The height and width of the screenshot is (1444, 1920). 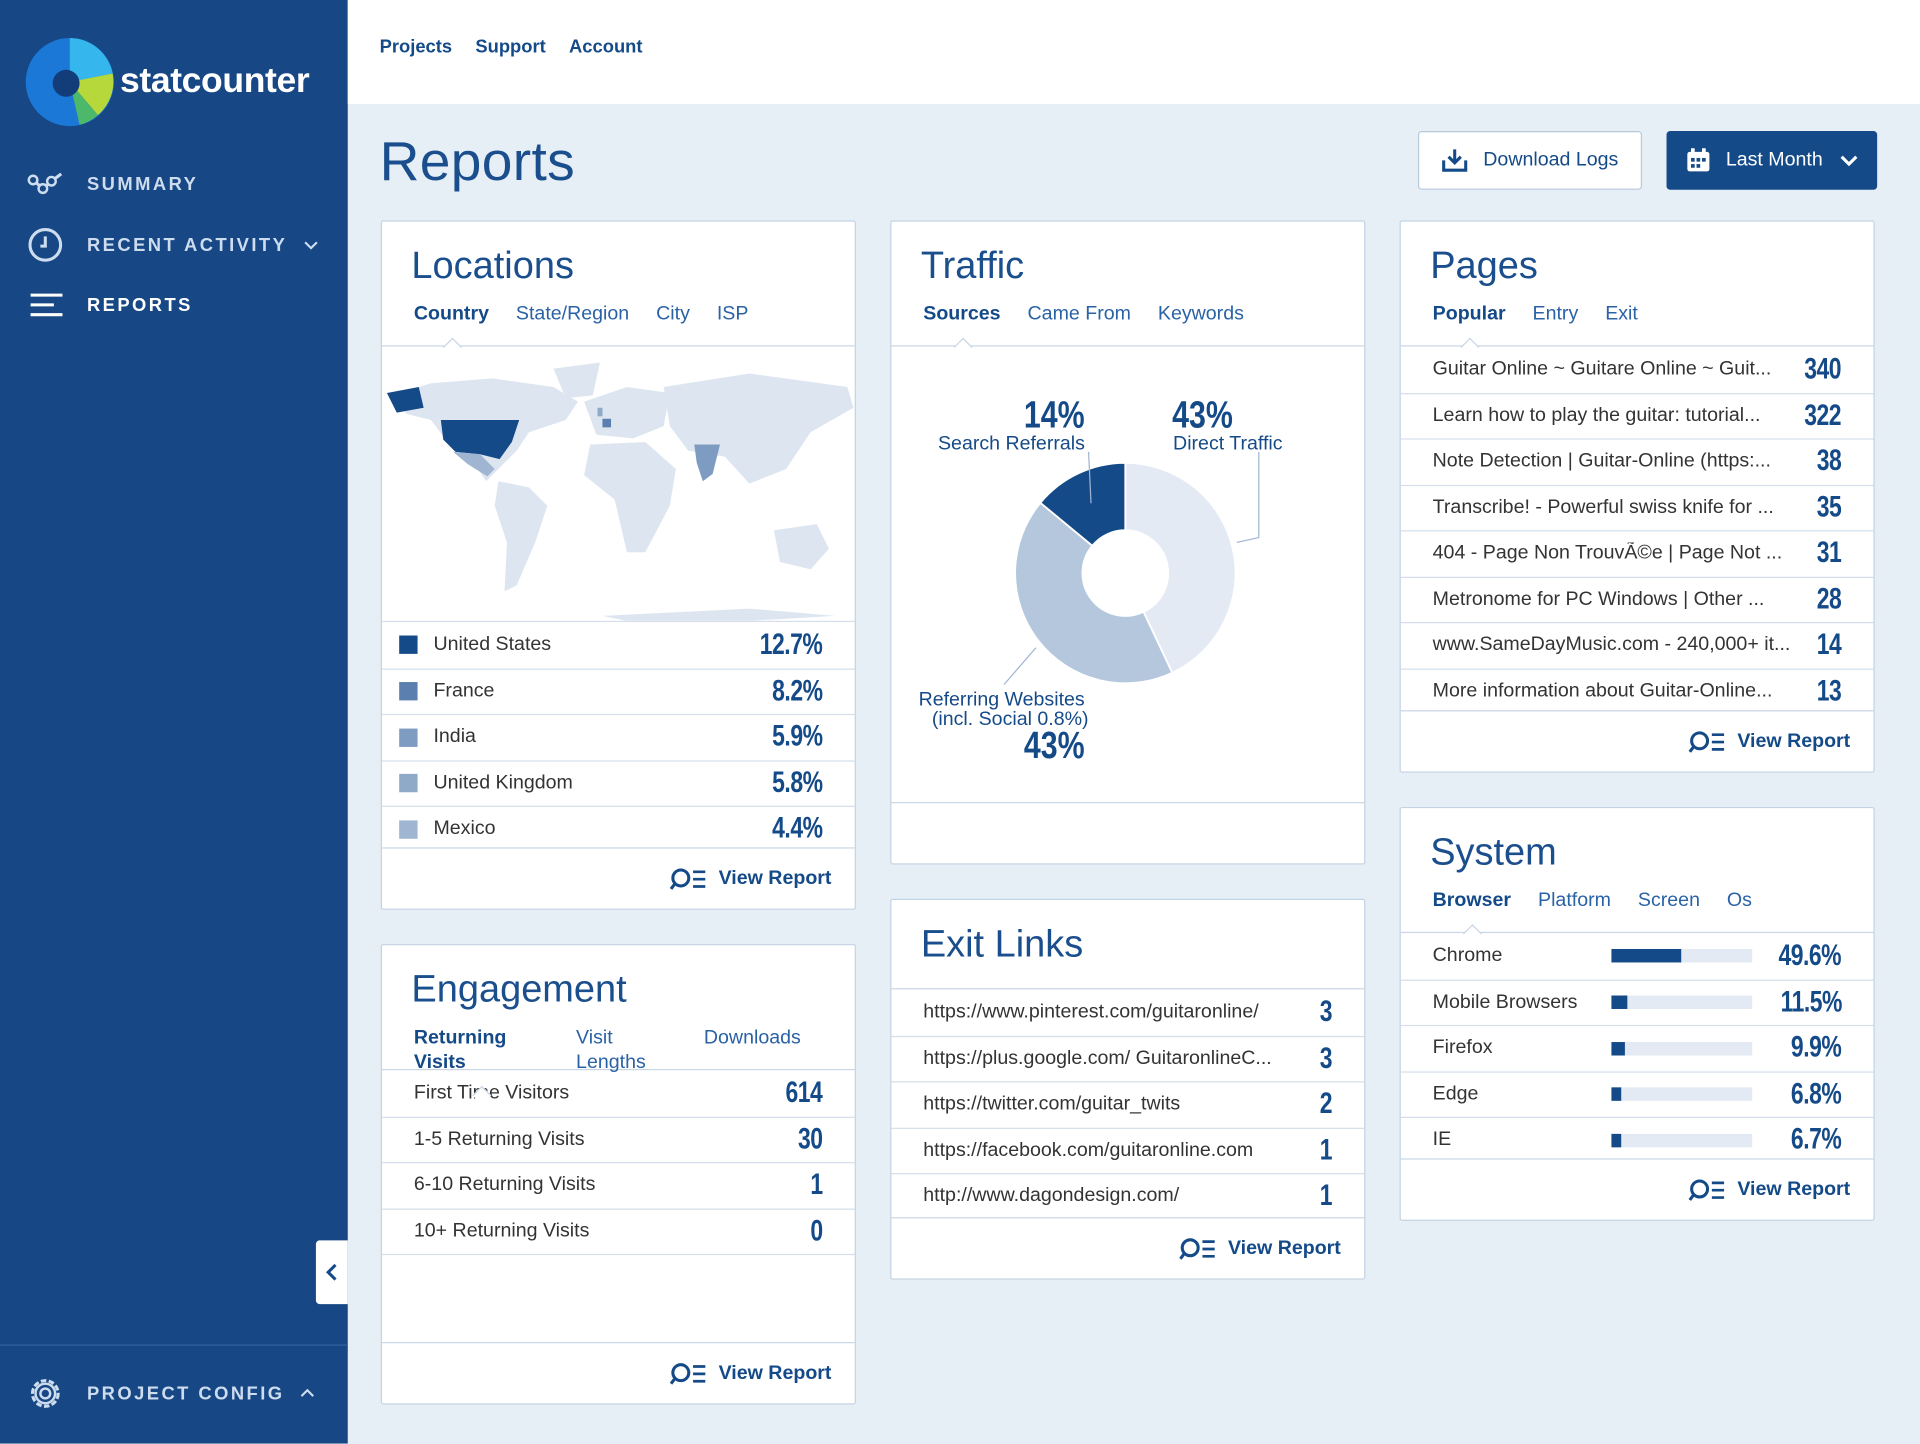 I want to click on page-title: Reports, so click(x=477, y=161).